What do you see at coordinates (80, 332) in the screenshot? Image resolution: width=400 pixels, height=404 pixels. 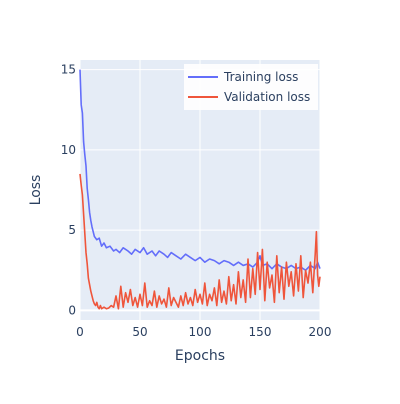 I see `x-tick-label: 0` at bounding box center [80, 332].